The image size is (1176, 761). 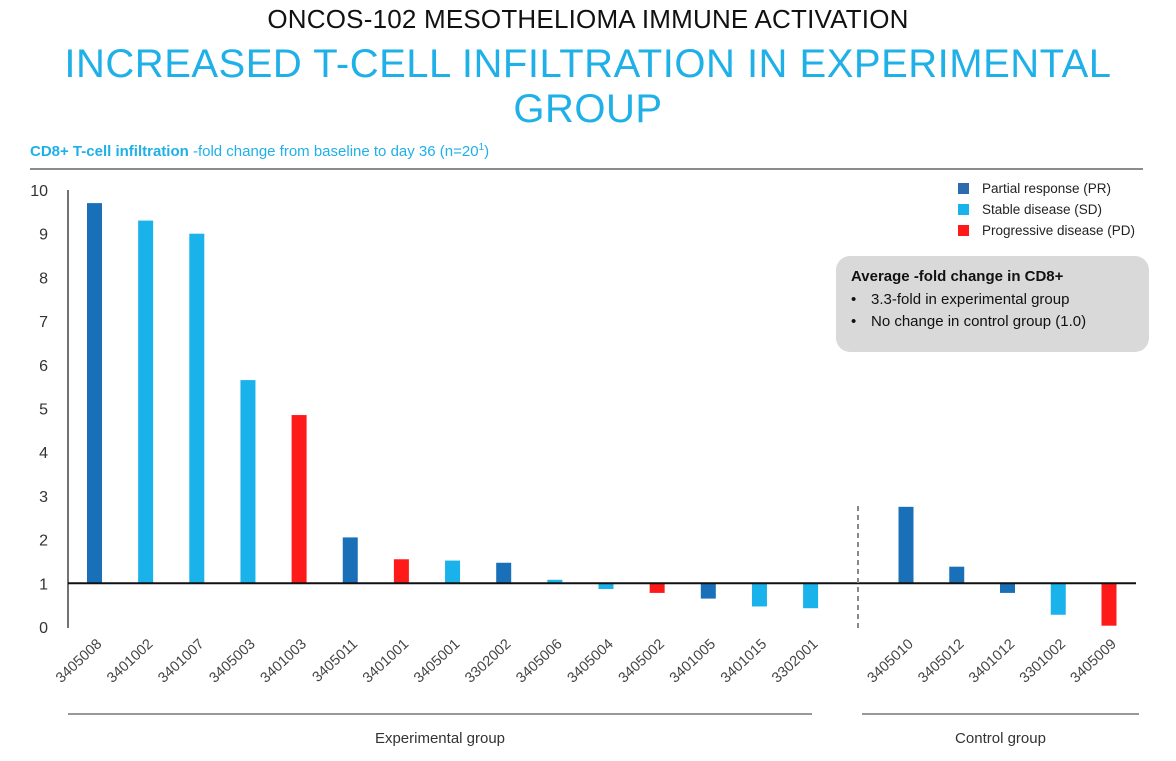 I want to click on x-tick-label: 3401015, so click(x=744, y=661).